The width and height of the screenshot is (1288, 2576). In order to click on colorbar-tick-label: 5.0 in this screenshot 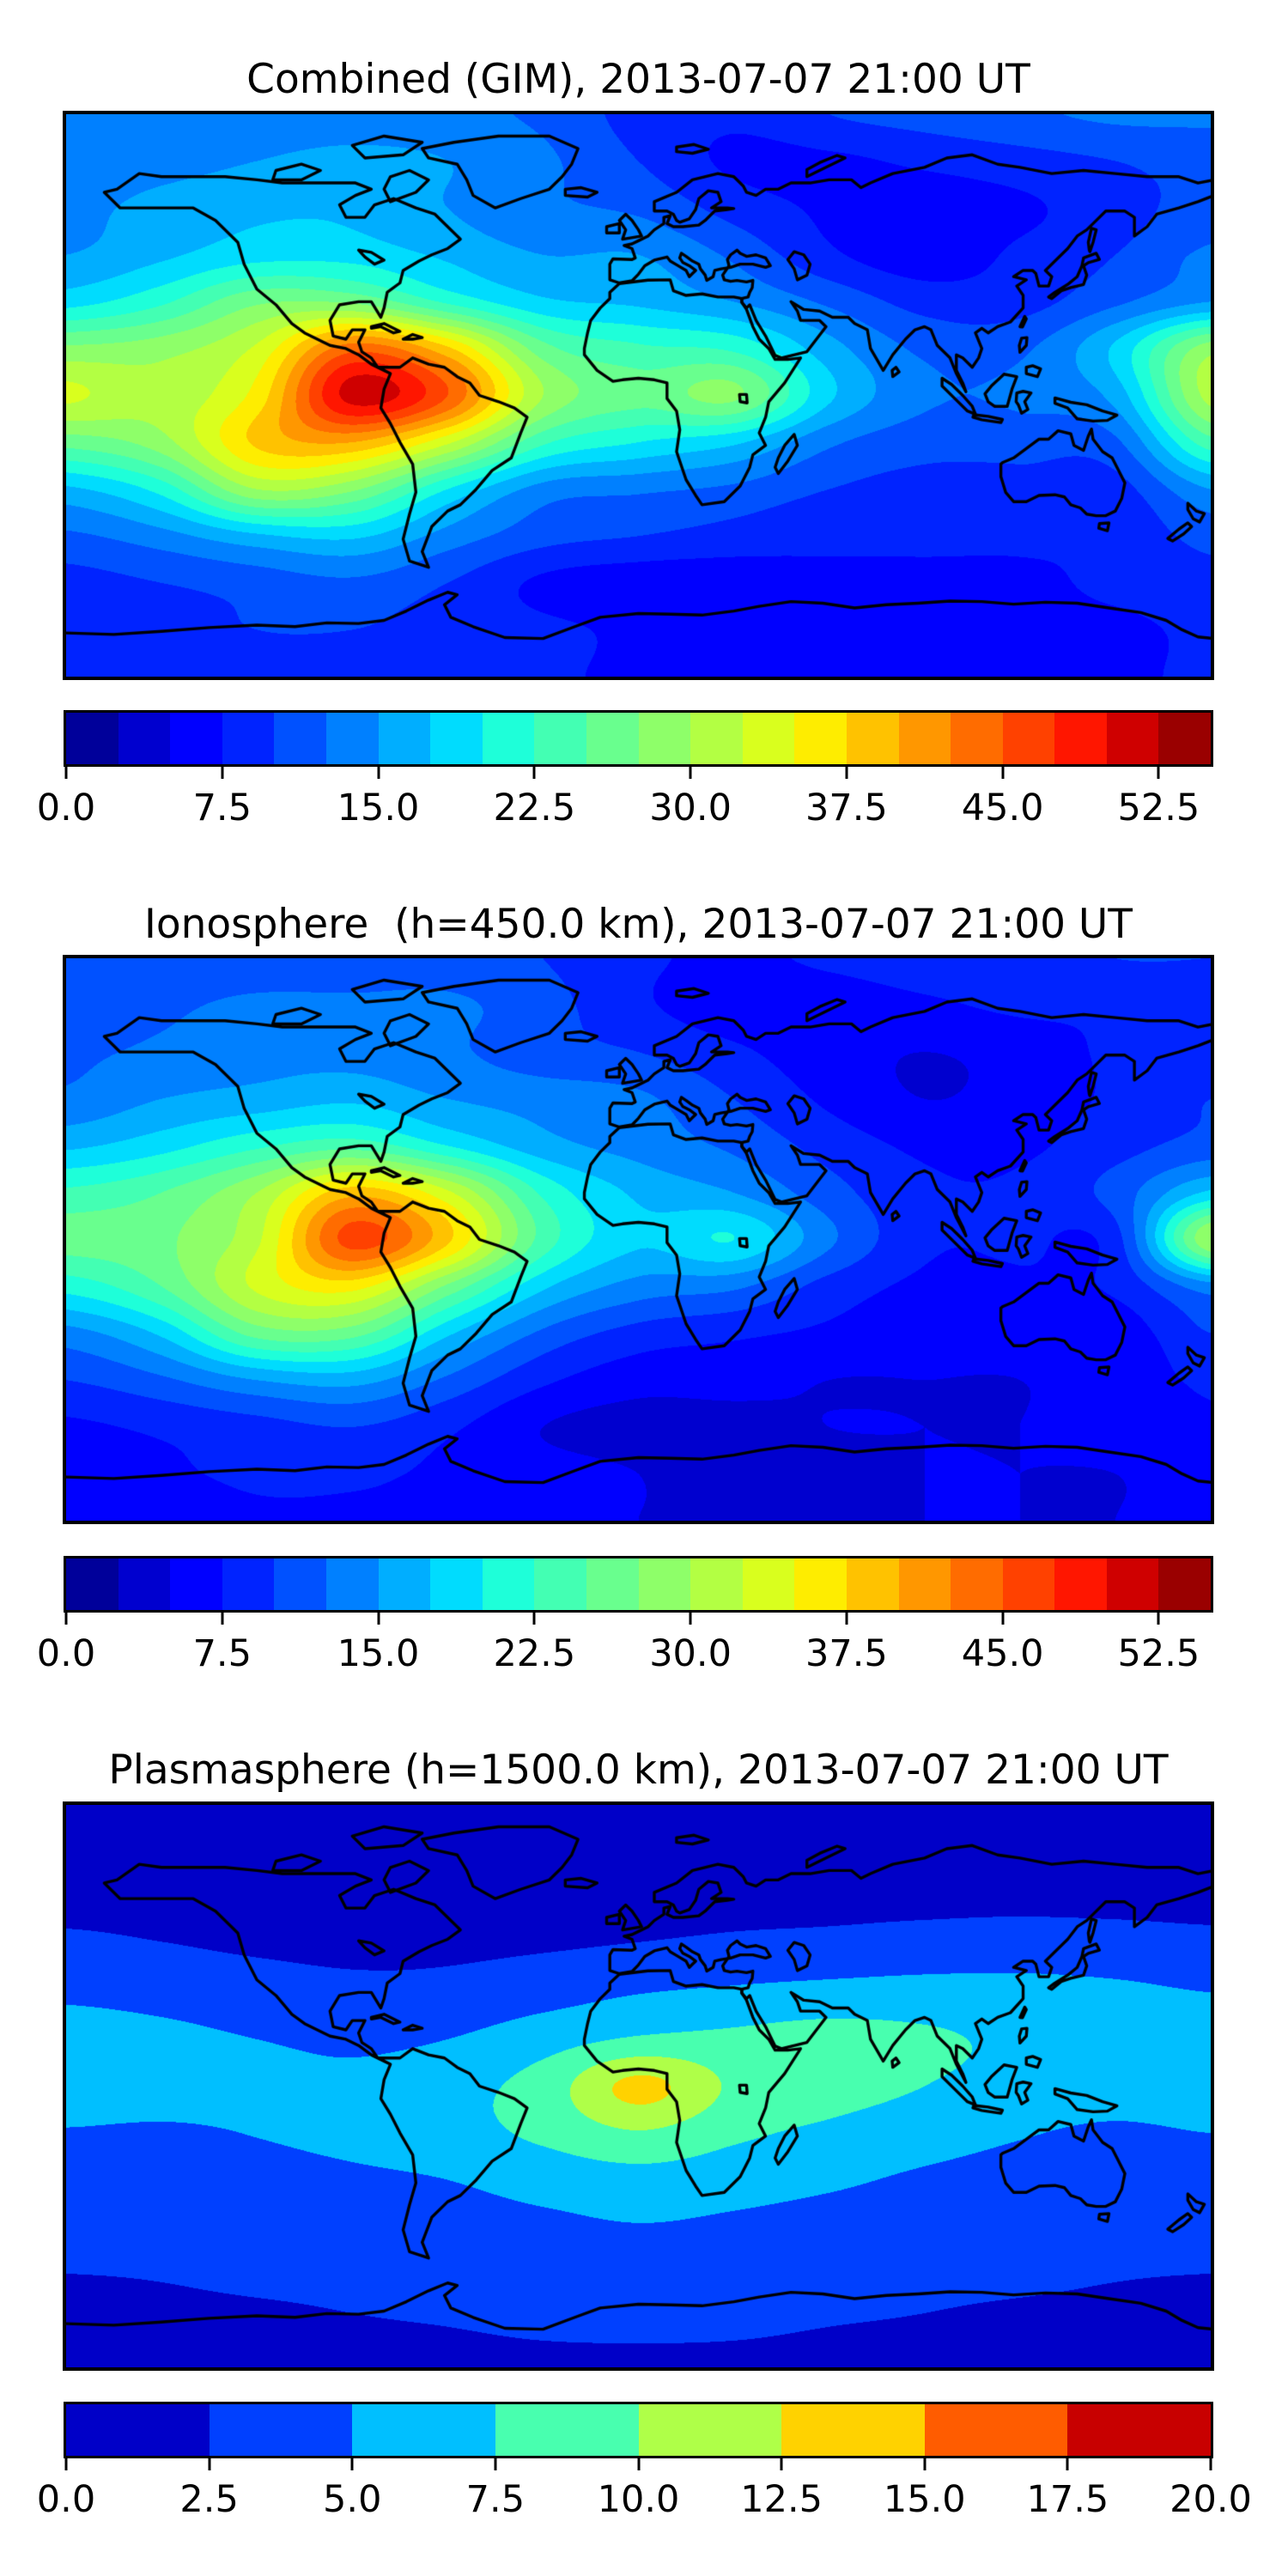, I will do `click(353, 2500)`.